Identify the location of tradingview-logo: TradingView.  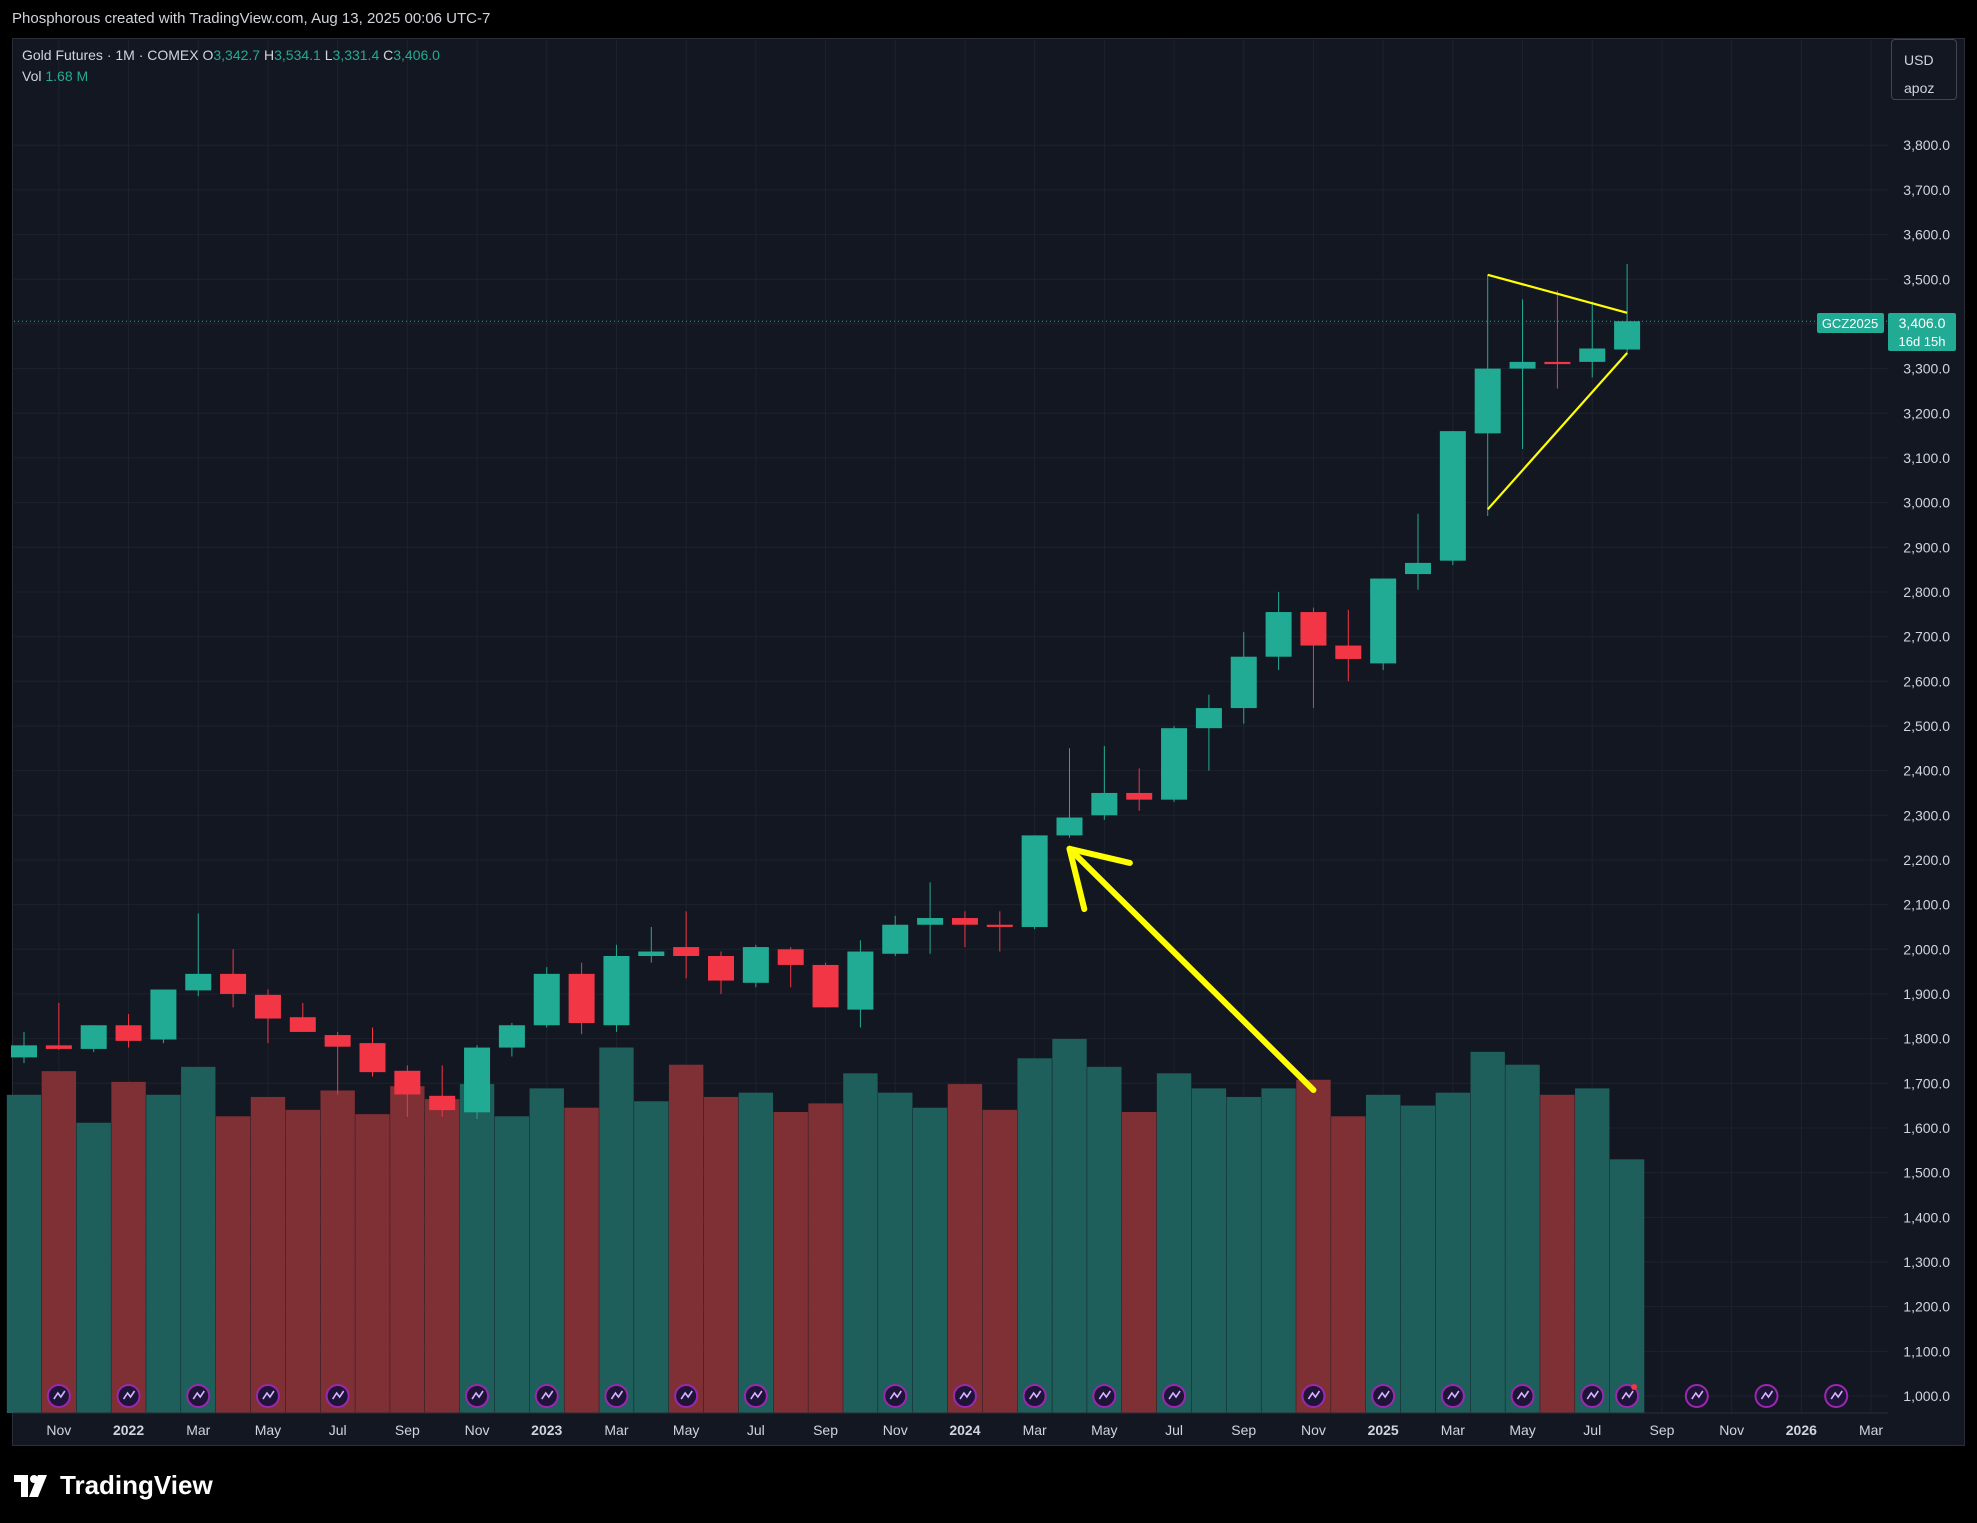
(113, 1485).